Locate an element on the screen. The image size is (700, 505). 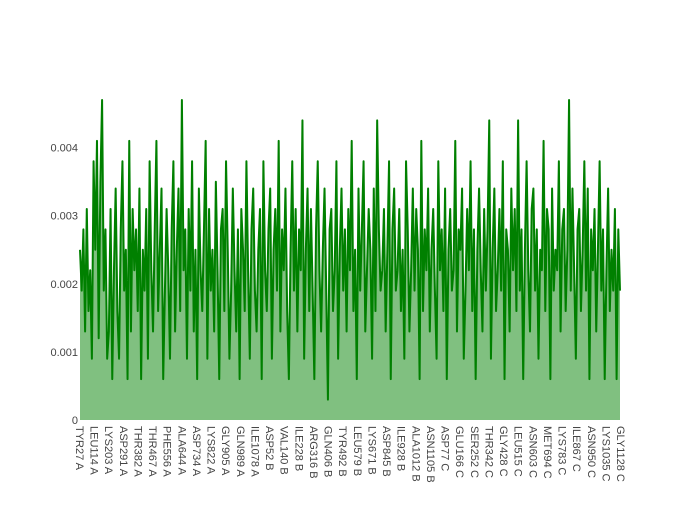
x-tick-label: LEU114 A is located at coordinates (94, 450).